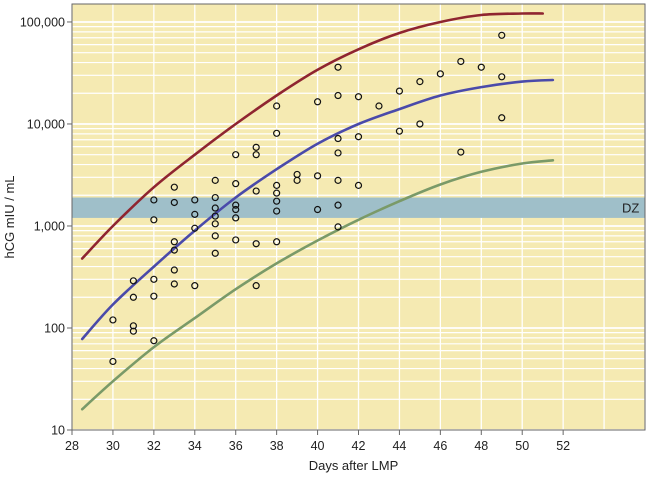  What do you see at coordinates (46, 124) in the screenshot?
I see `y-tick-label: 10,000` at bounding box center [46, 124].